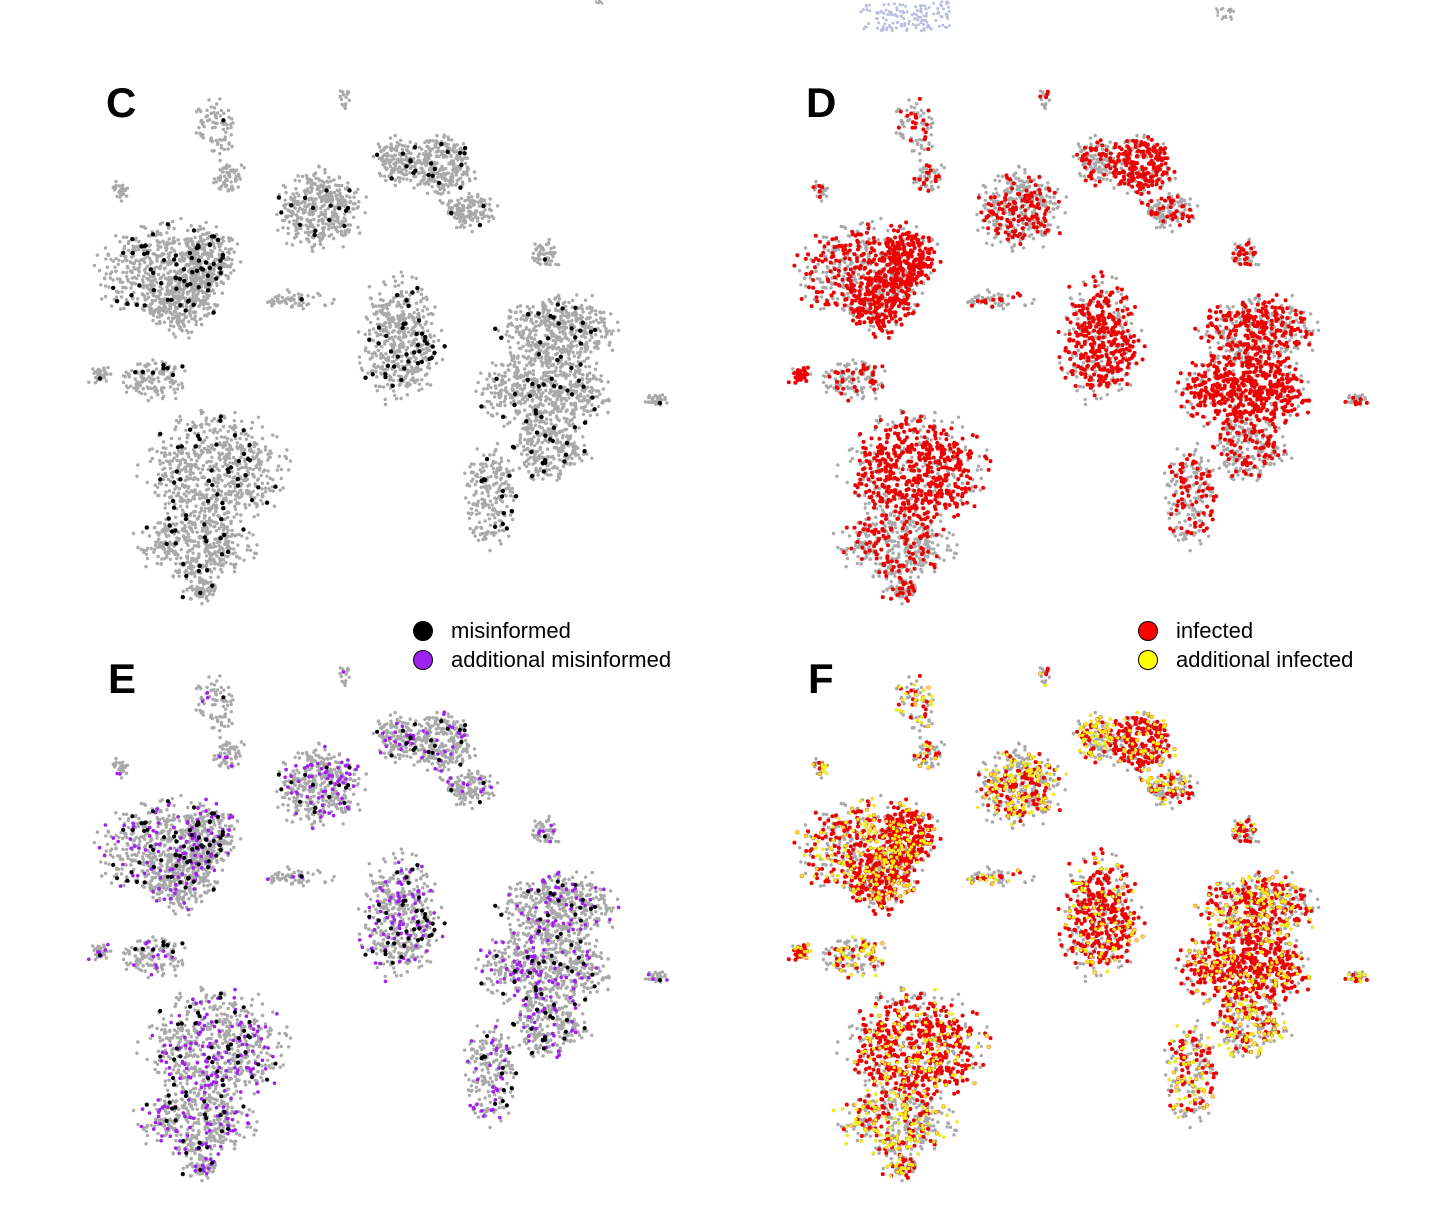 The image size is (1456, 1225). I want to click on misinformation-legend: misinformed additional misinformed, so click(542, 645).